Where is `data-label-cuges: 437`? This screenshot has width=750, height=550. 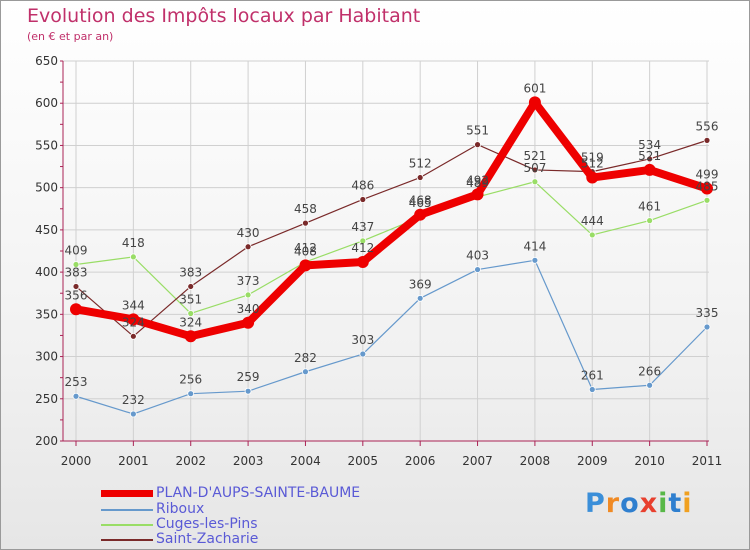 data-label-cuges: 437 is located at coordinates (362, 227).